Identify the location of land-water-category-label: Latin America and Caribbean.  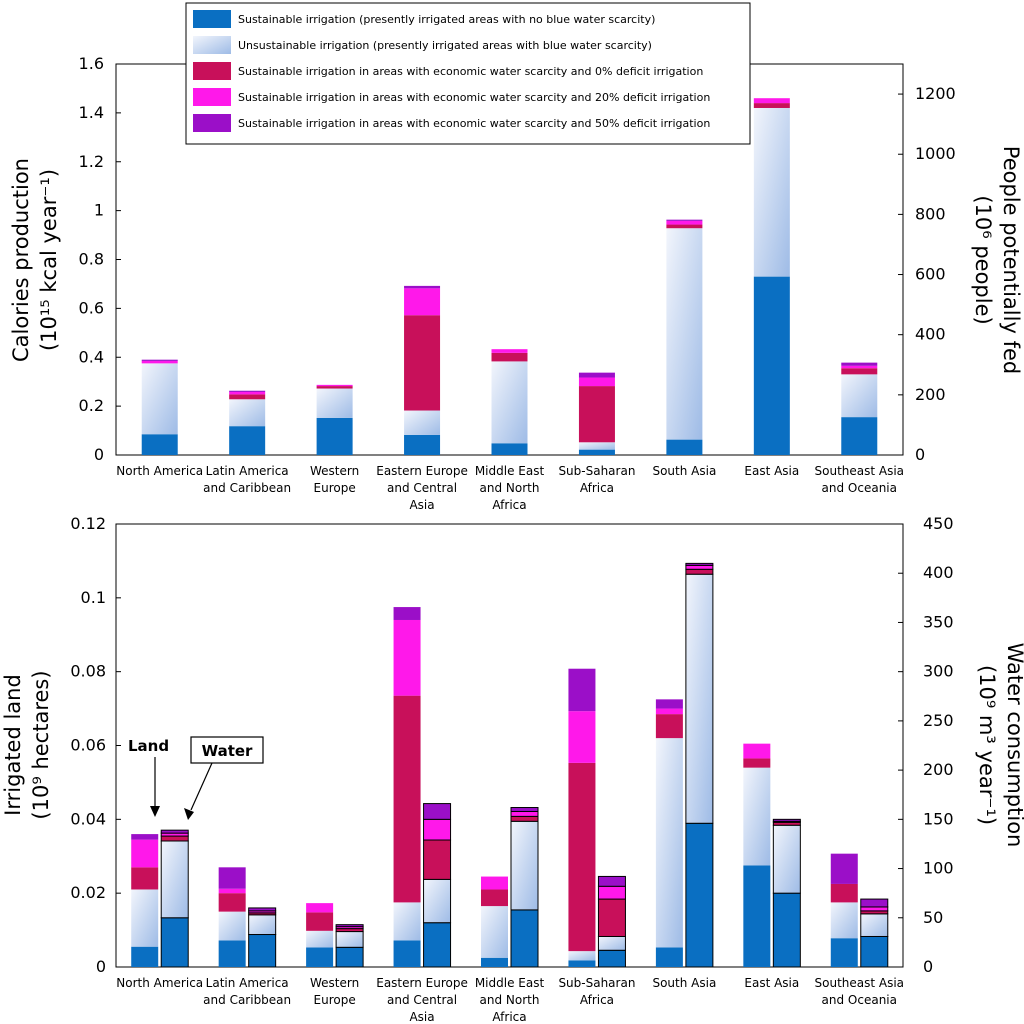
(247, 991).